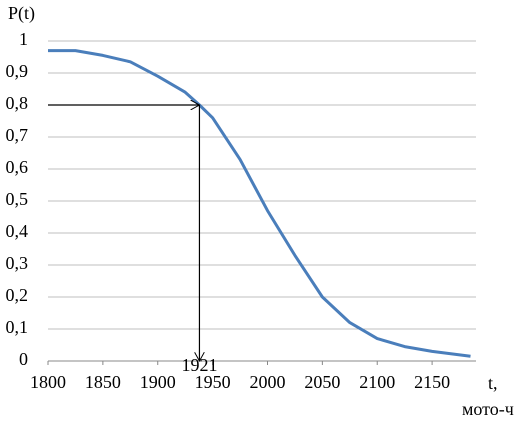  I want to click on y-tick-label: 0,2, so click(17, 295).